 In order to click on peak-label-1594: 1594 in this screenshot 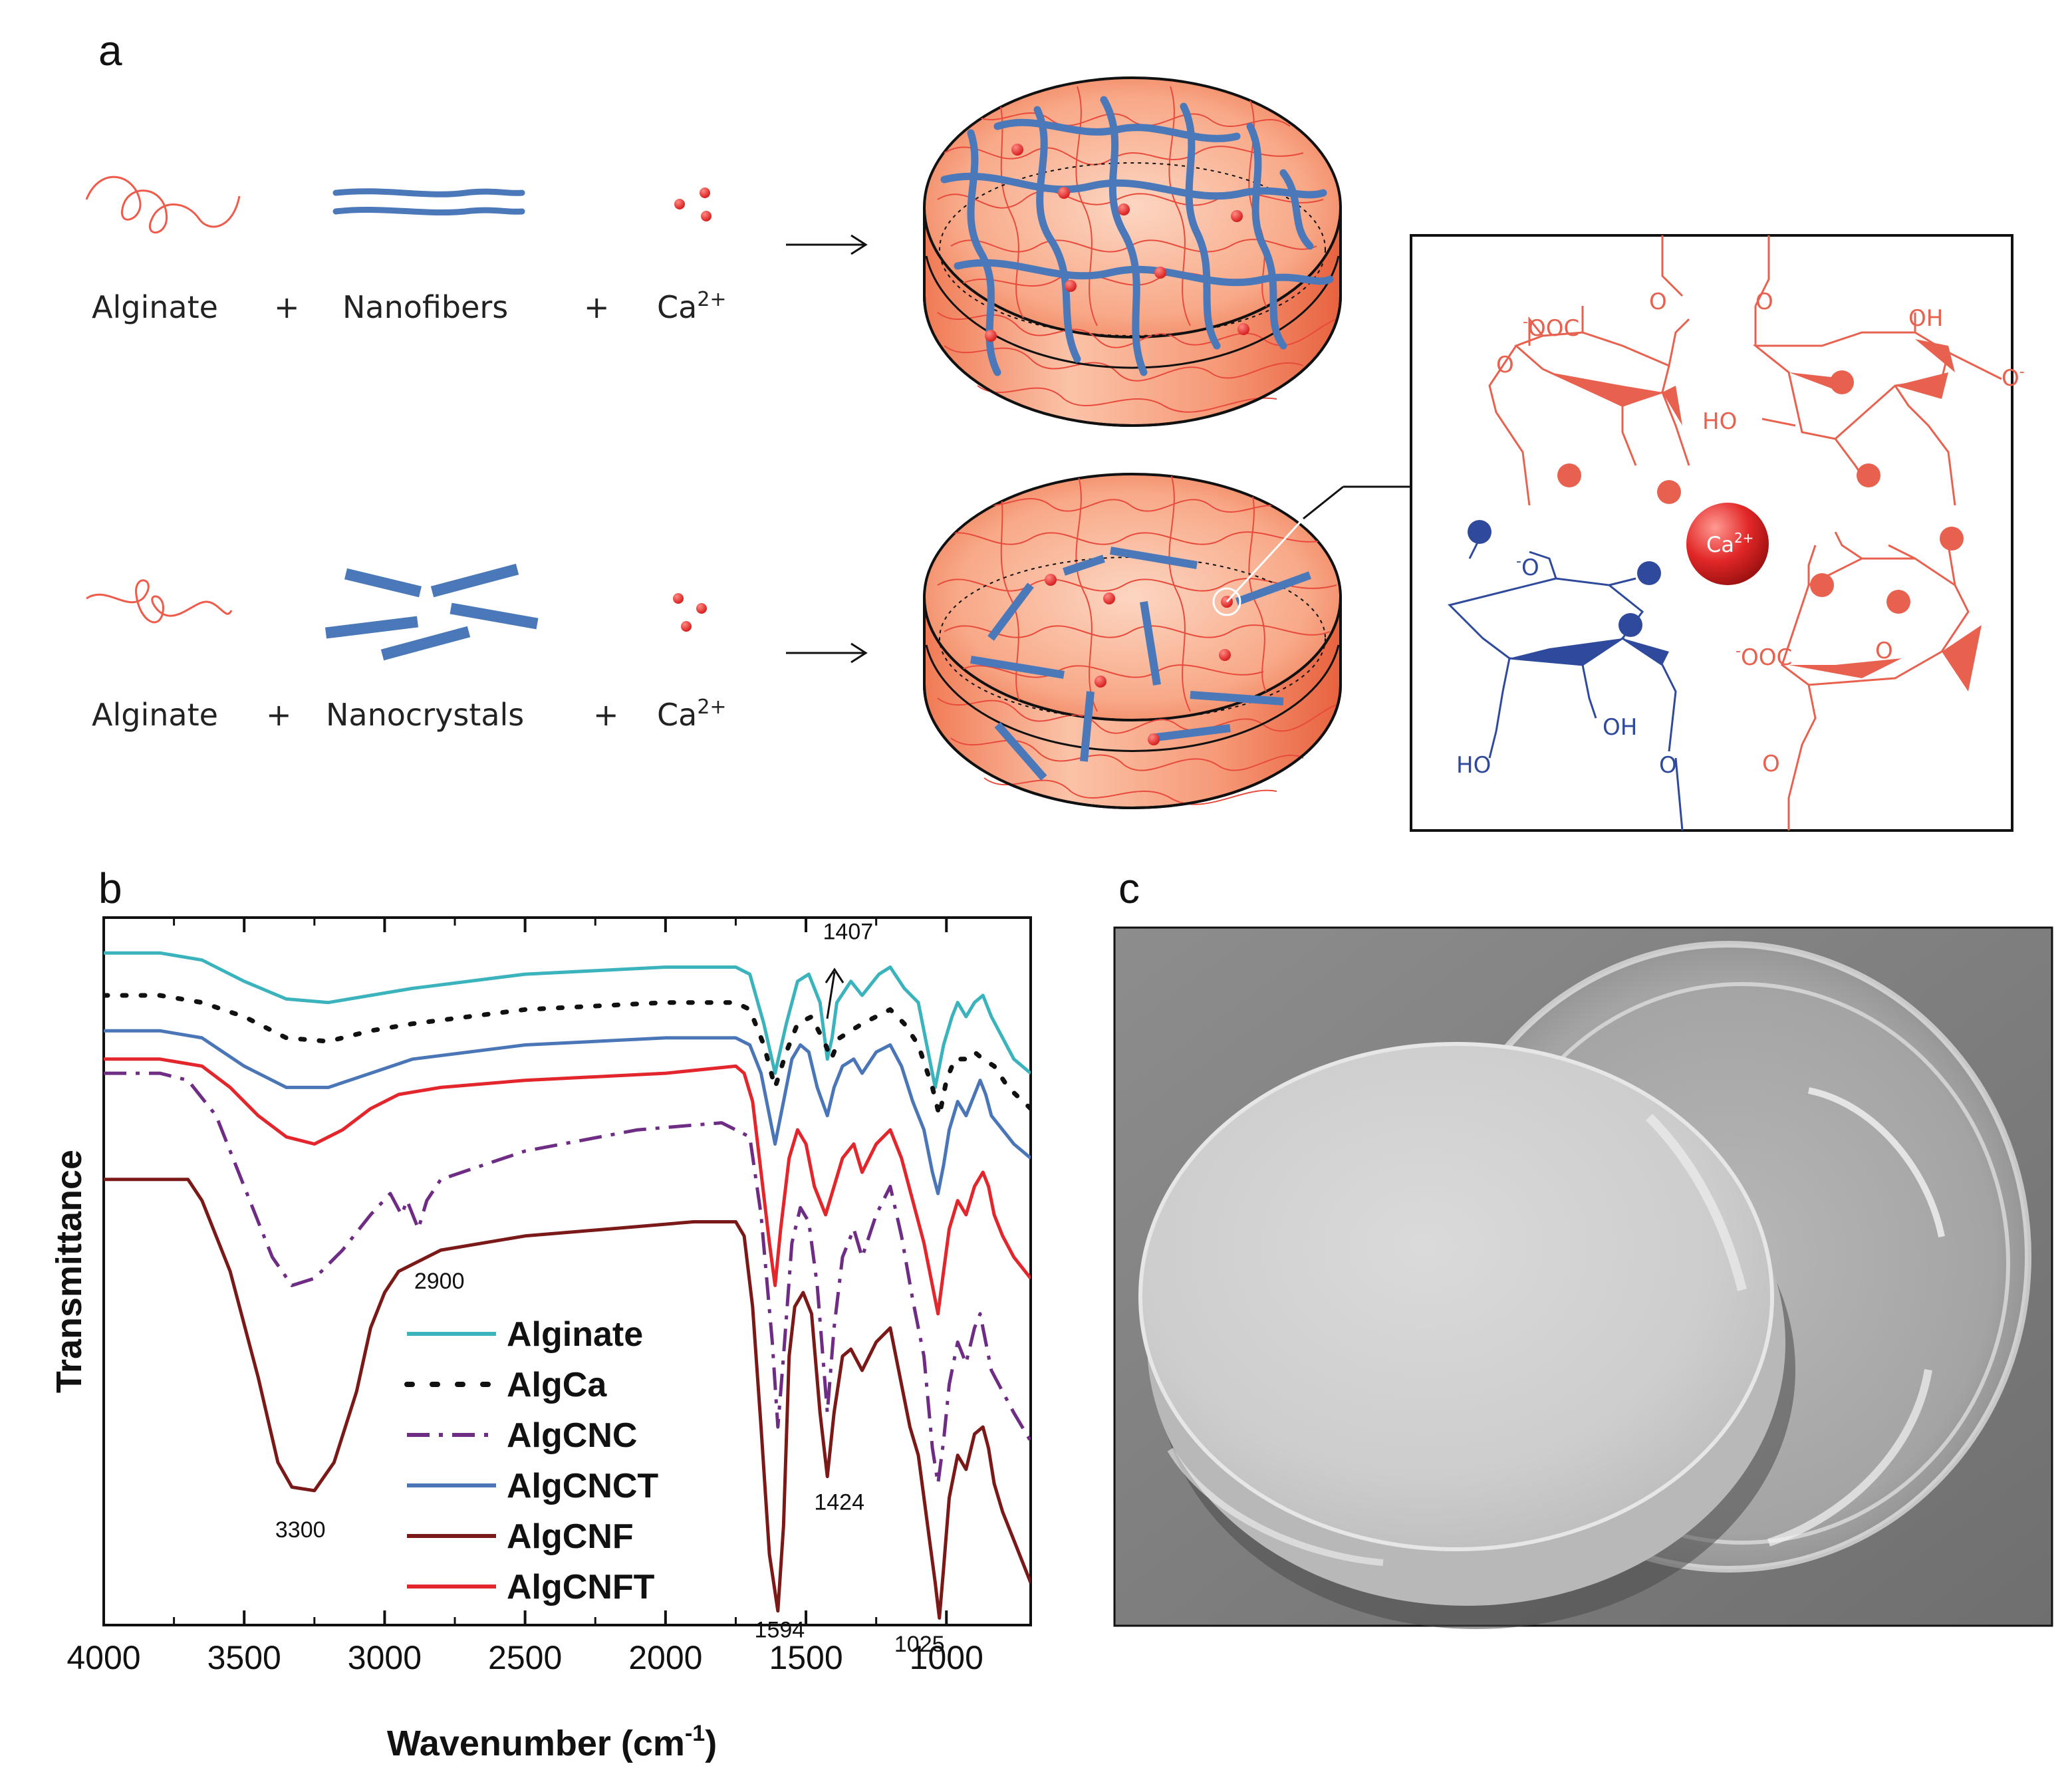, I will do `click(780, 1630)`.